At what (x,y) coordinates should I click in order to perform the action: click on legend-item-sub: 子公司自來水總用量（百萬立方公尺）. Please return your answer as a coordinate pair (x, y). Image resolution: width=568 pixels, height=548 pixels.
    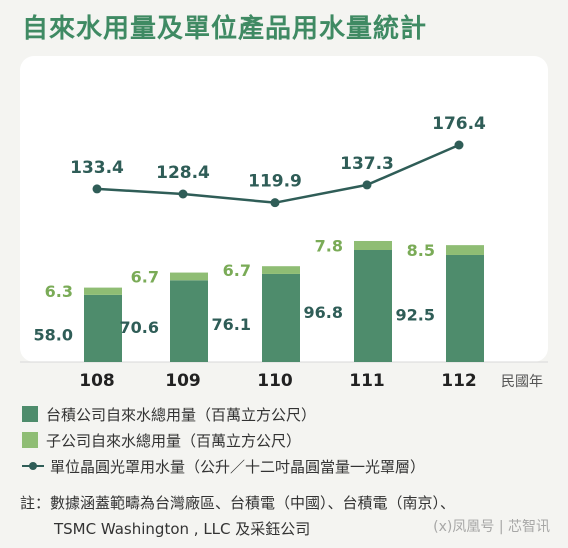
    Looking at the image, I should click on (223, 440).